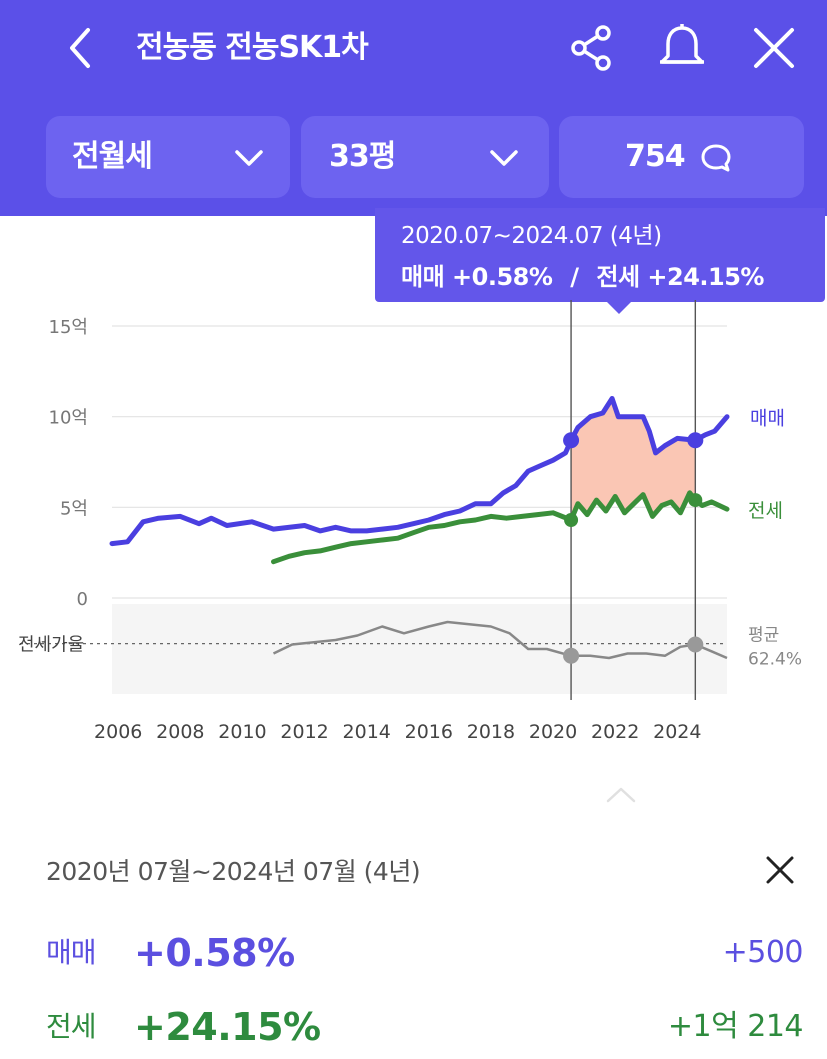 Image resolution: width=827 pixels, height=1059 pixels. I want to click on x-tick-label: 2018, so click(491, 732).